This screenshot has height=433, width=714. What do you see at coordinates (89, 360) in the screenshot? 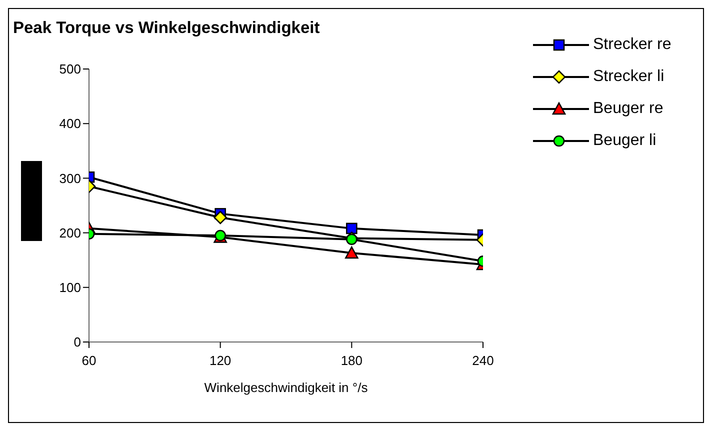
I see `x-tick-label: 60` at bounding box center [89, 360].